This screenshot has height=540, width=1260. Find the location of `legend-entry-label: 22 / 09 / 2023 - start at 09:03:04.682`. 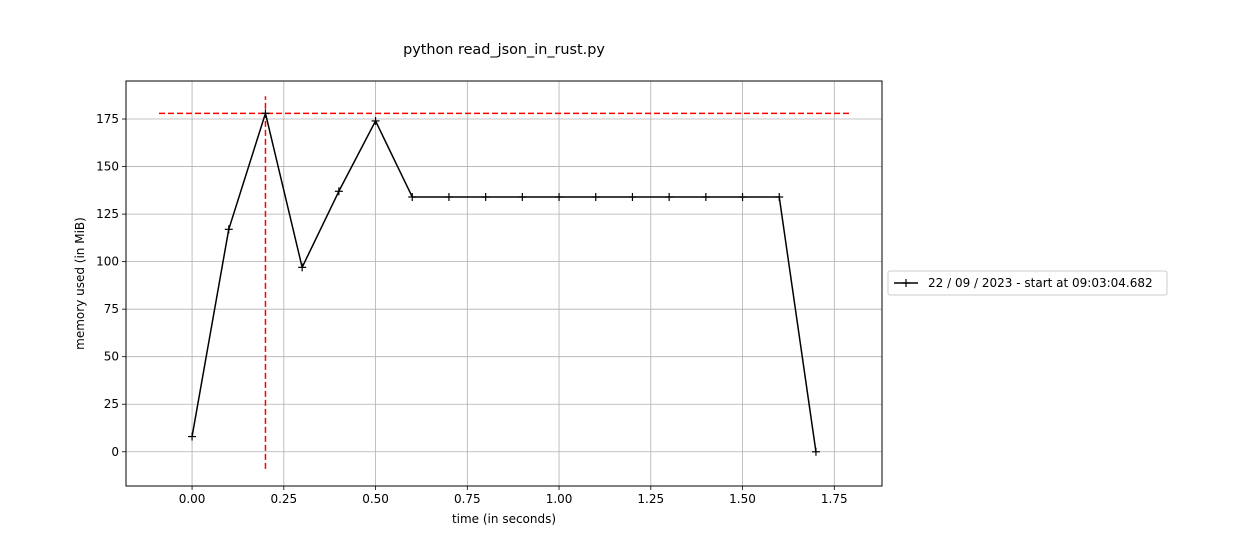

legend-entry-label: 22 / 09 / 2023 - start at 09:03:04.682 is located at coordinates (1040, 283).